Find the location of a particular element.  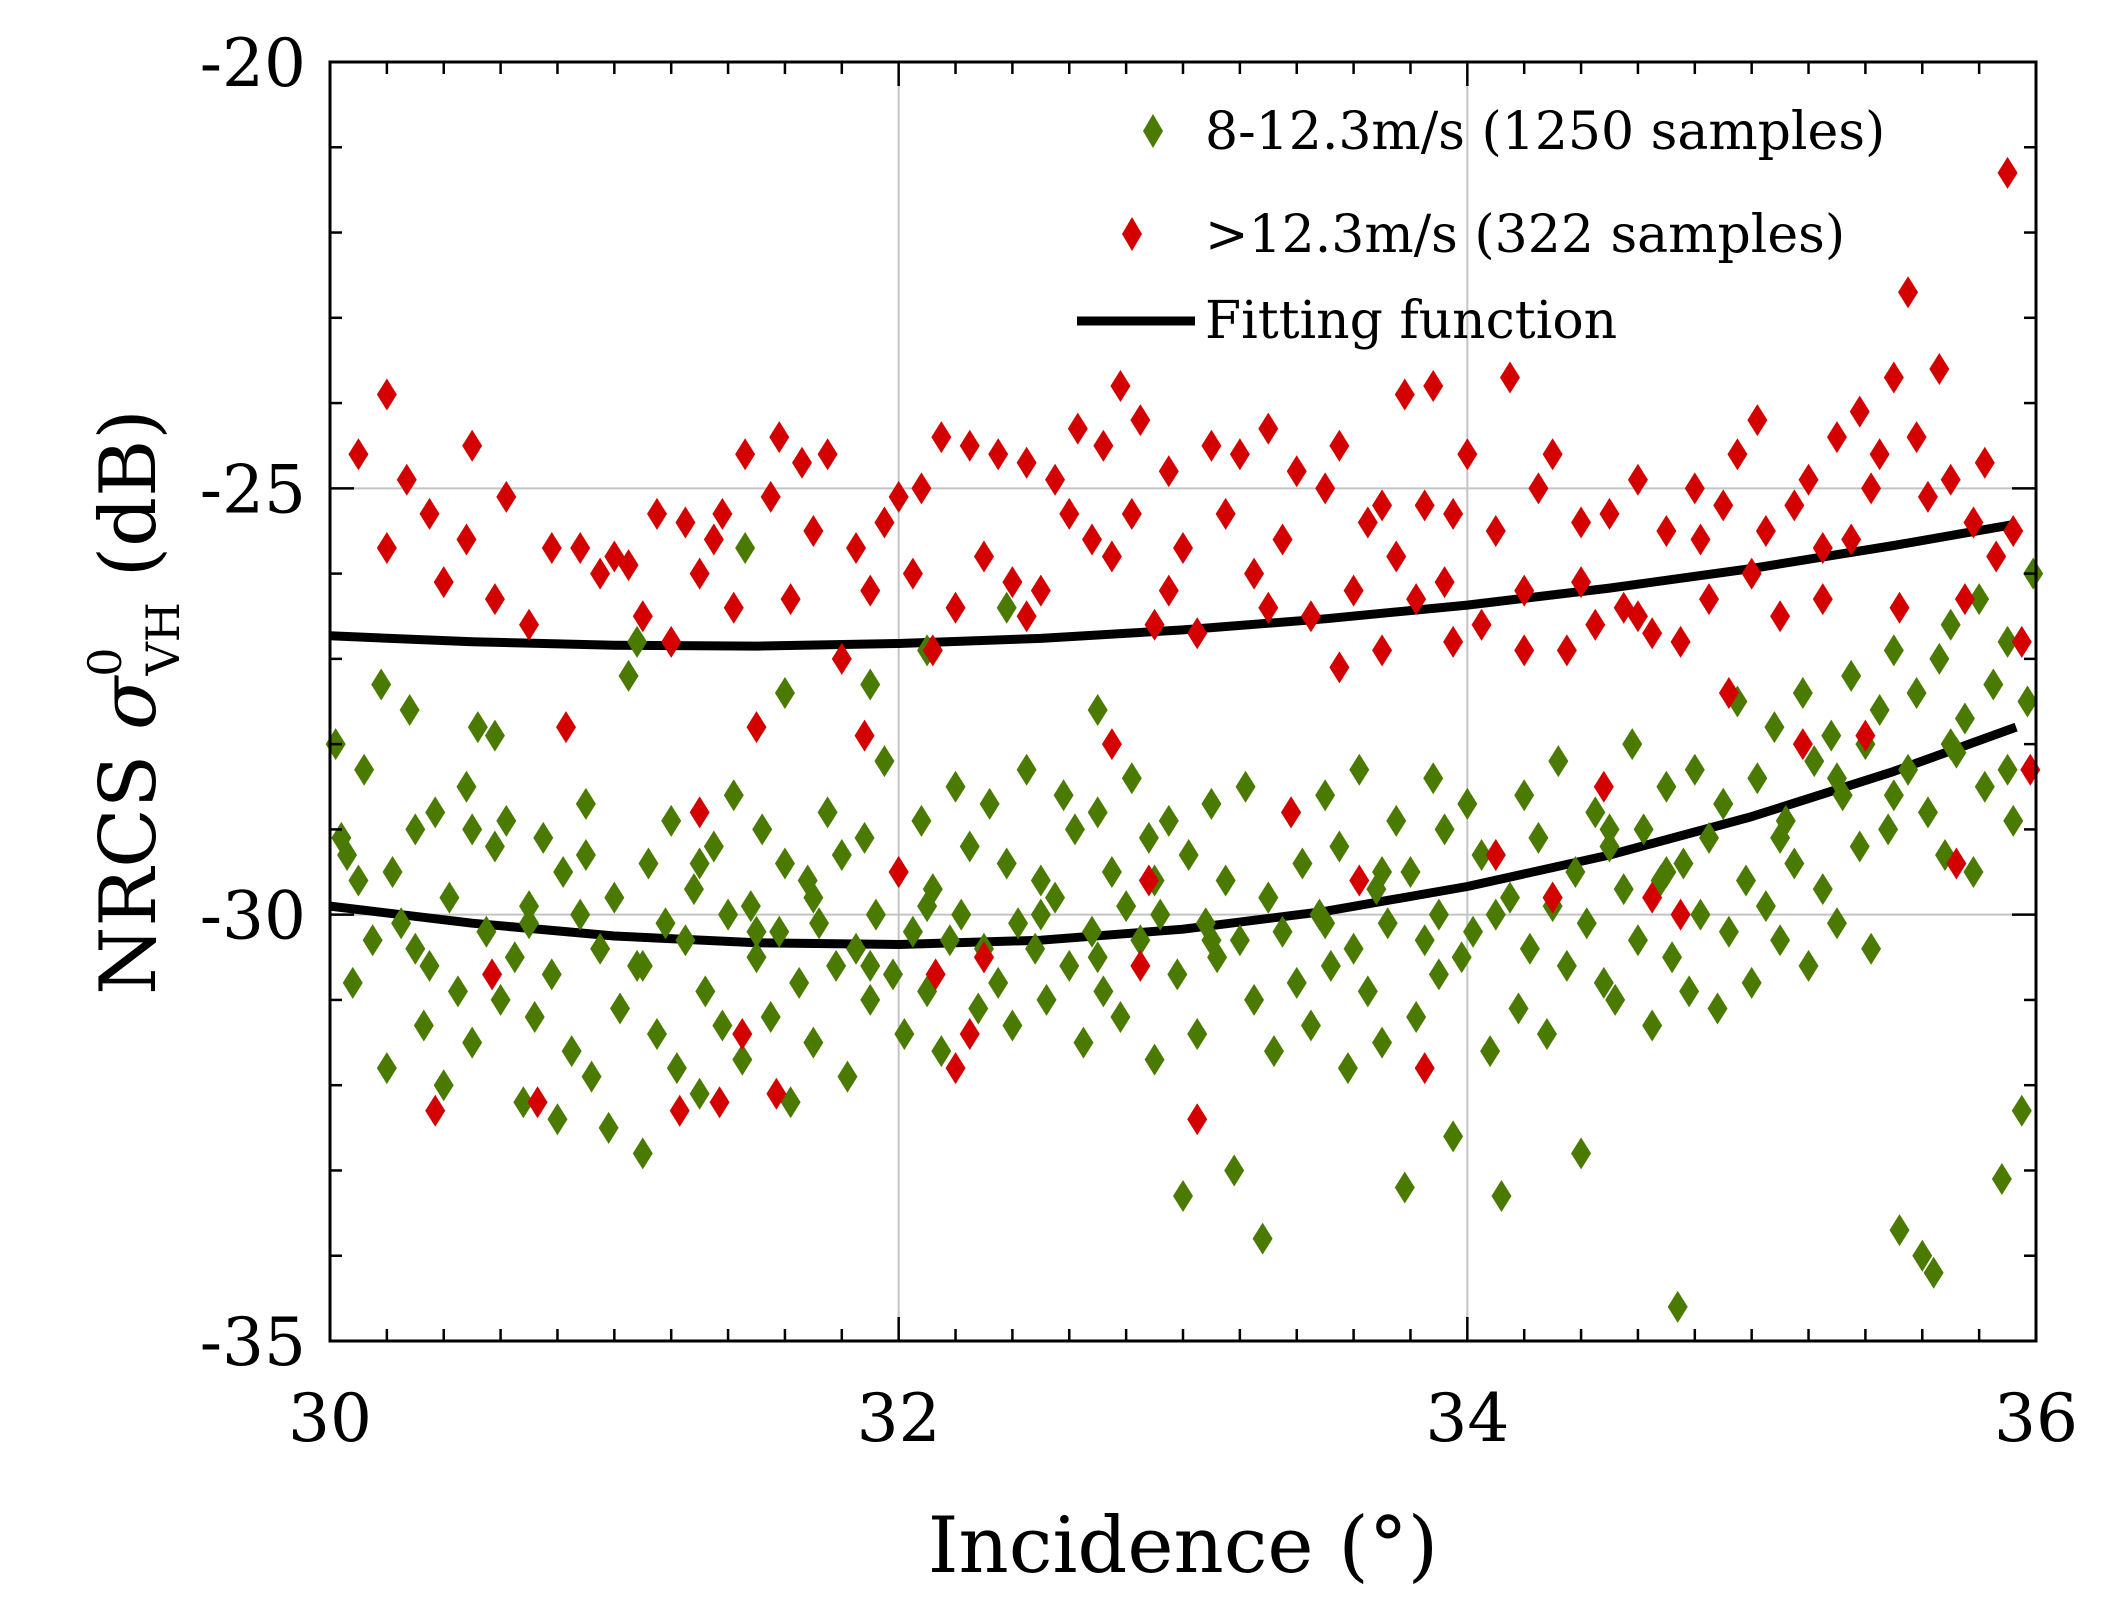

legend-label-fit: Fitting function is located at coordinates (1411, 321).